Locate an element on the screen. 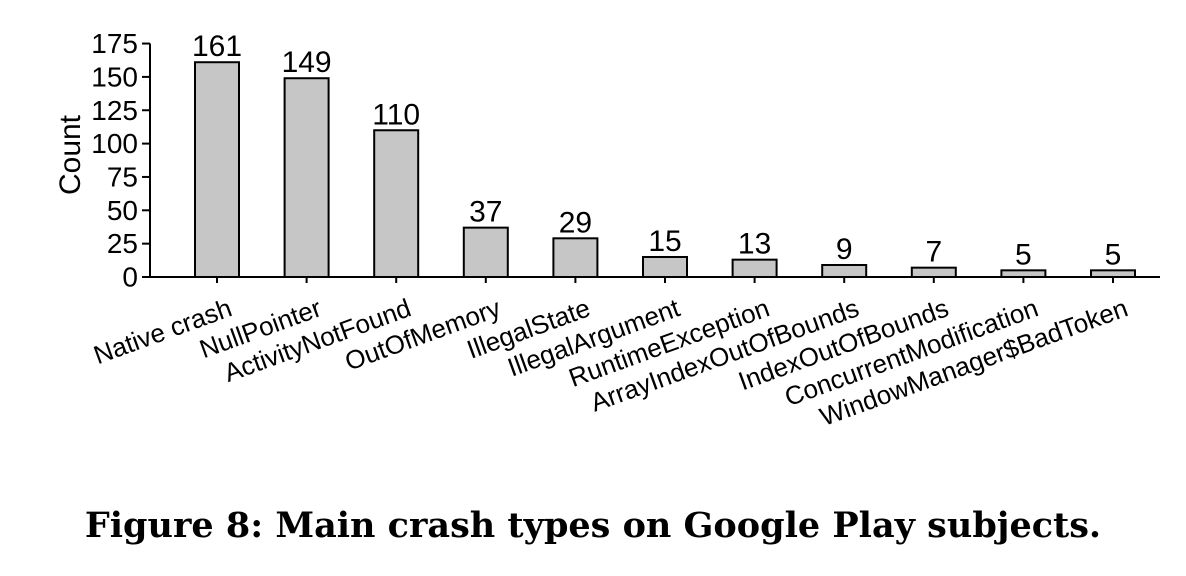  bar-value-label: 13 is located at coordinates (754, 244).